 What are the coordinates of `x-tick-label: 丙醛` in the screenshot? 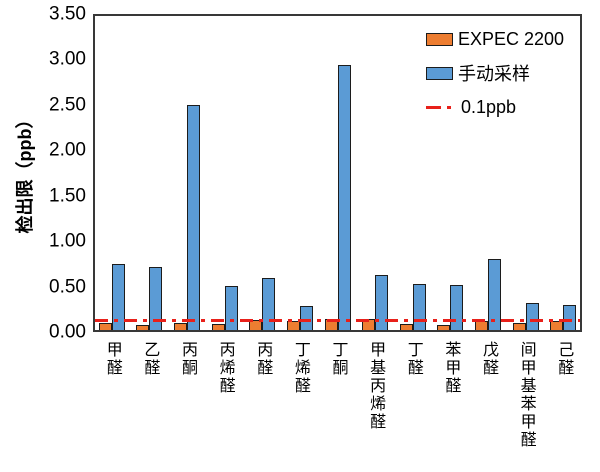 It's located at (263, 359).